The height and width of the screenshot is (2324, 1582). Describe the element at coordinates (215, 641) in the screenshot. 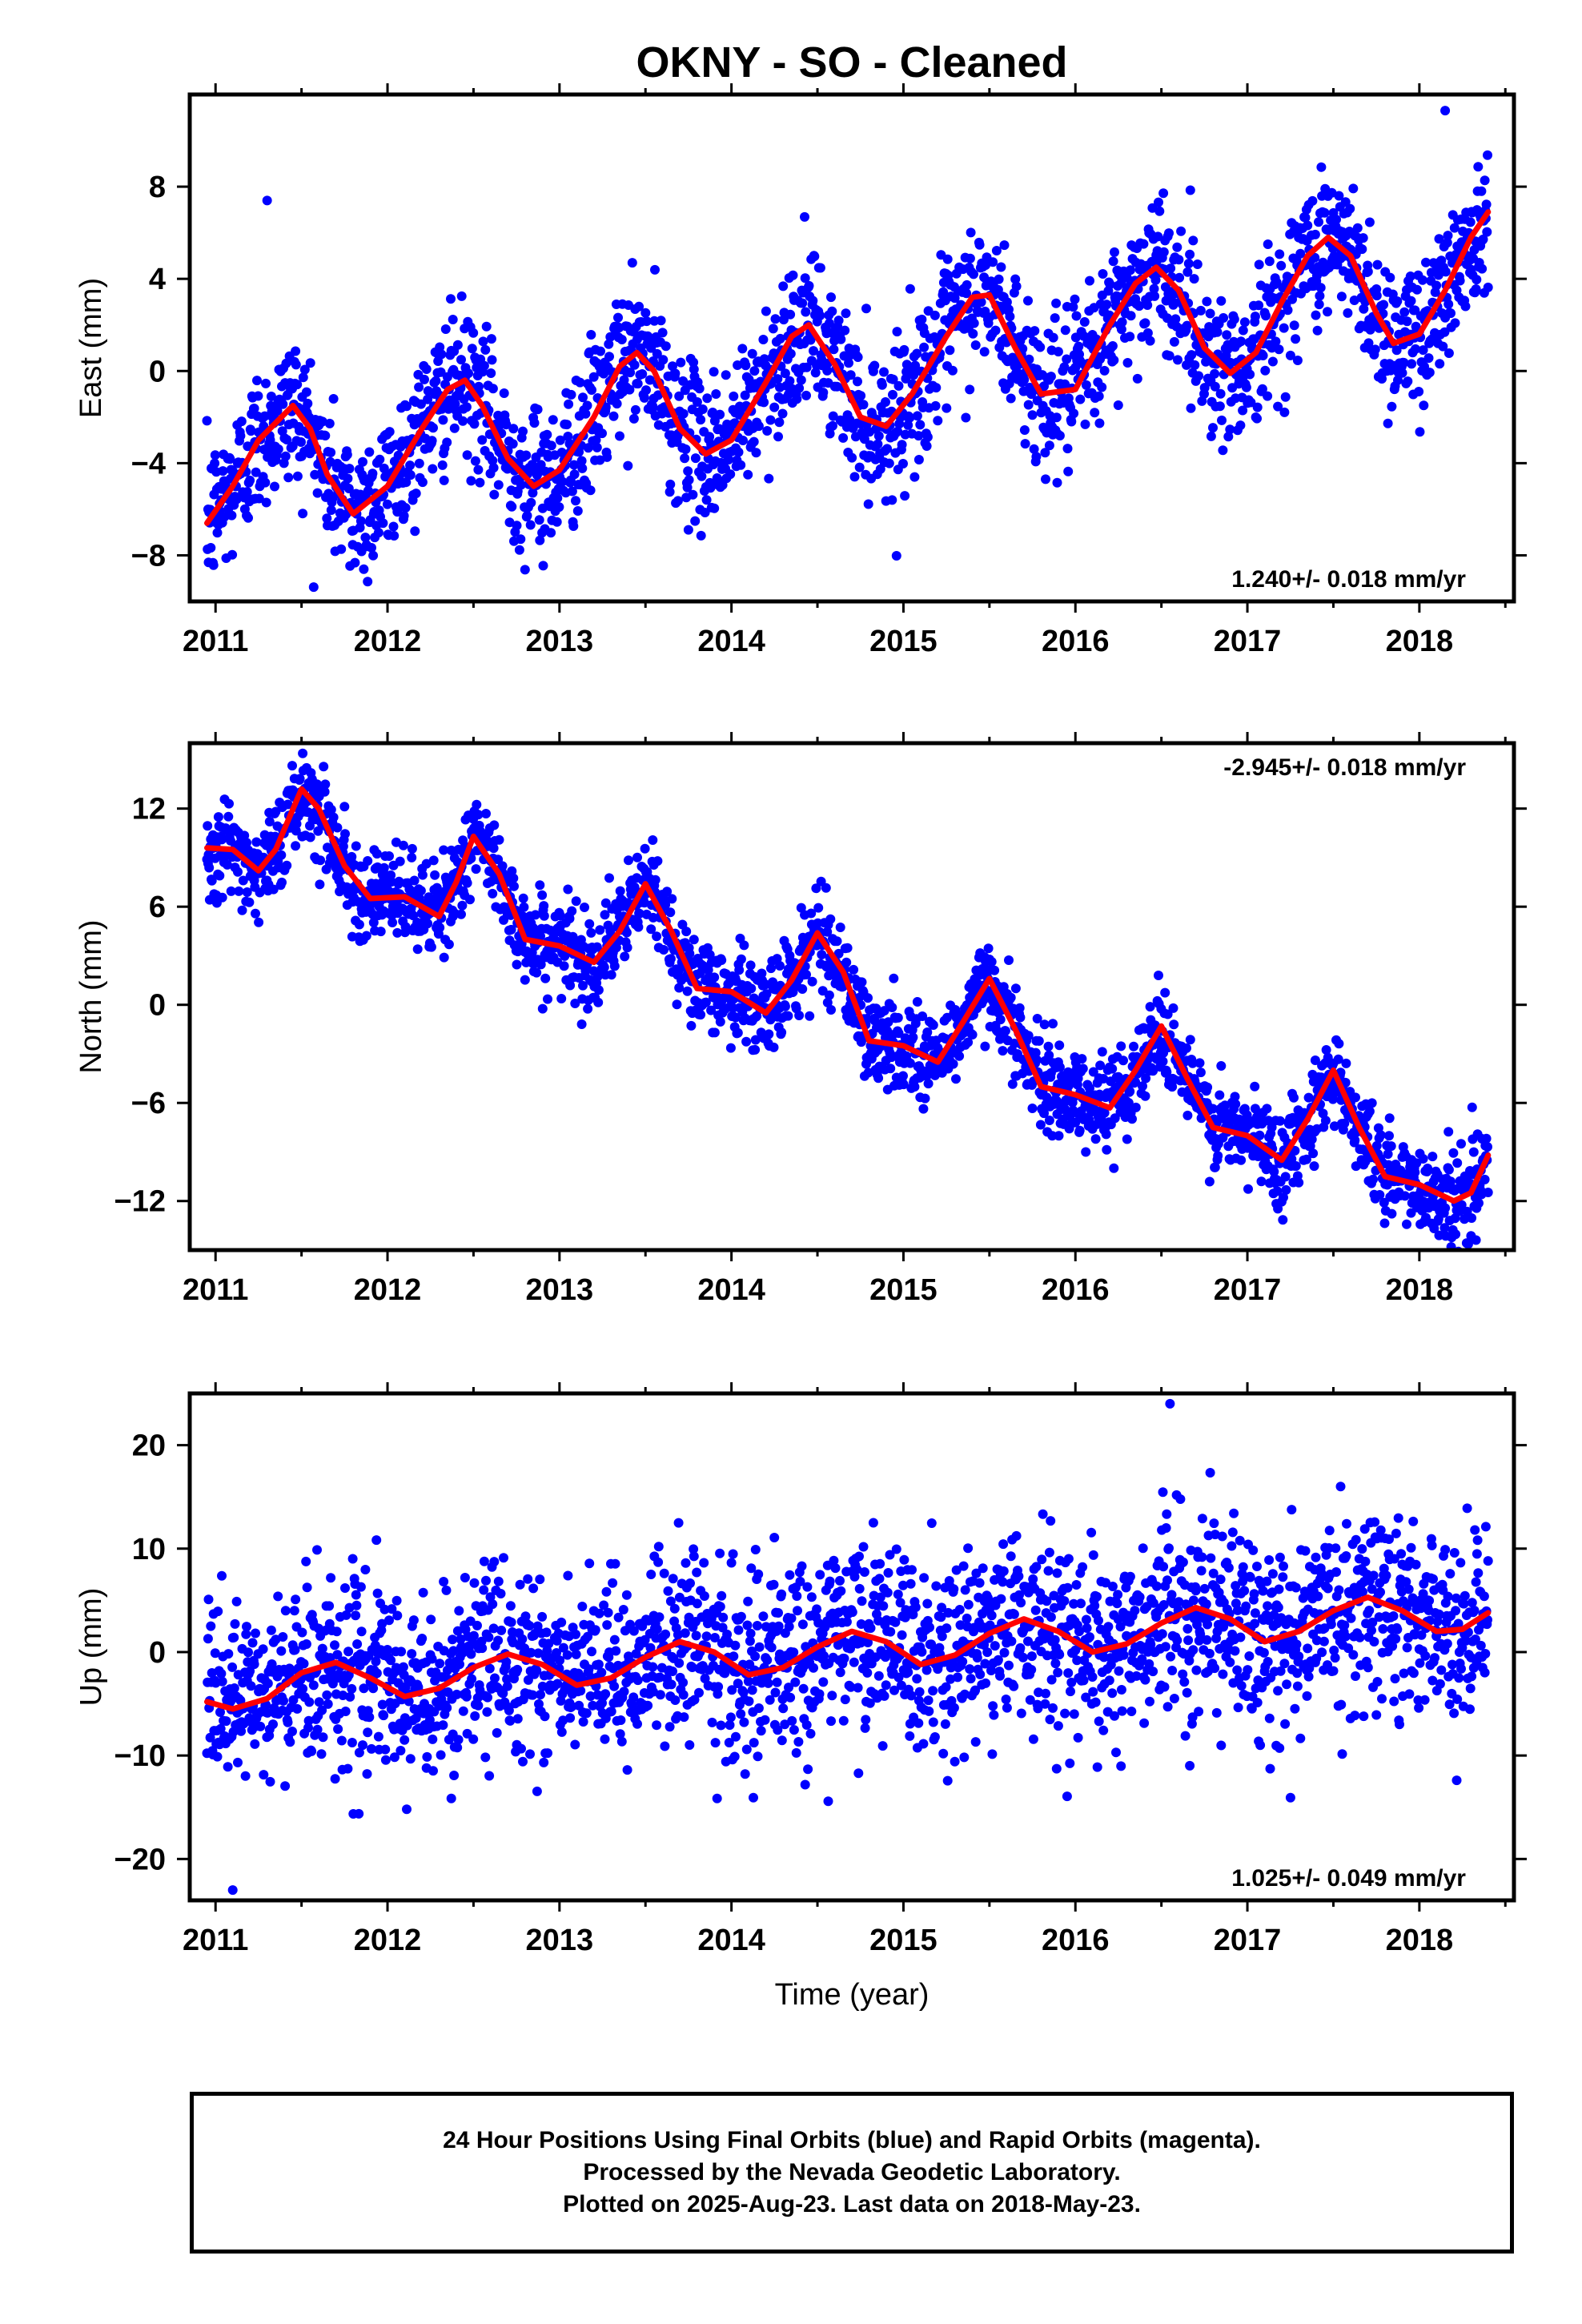

I see `x-tick-label: 2011` at that location.